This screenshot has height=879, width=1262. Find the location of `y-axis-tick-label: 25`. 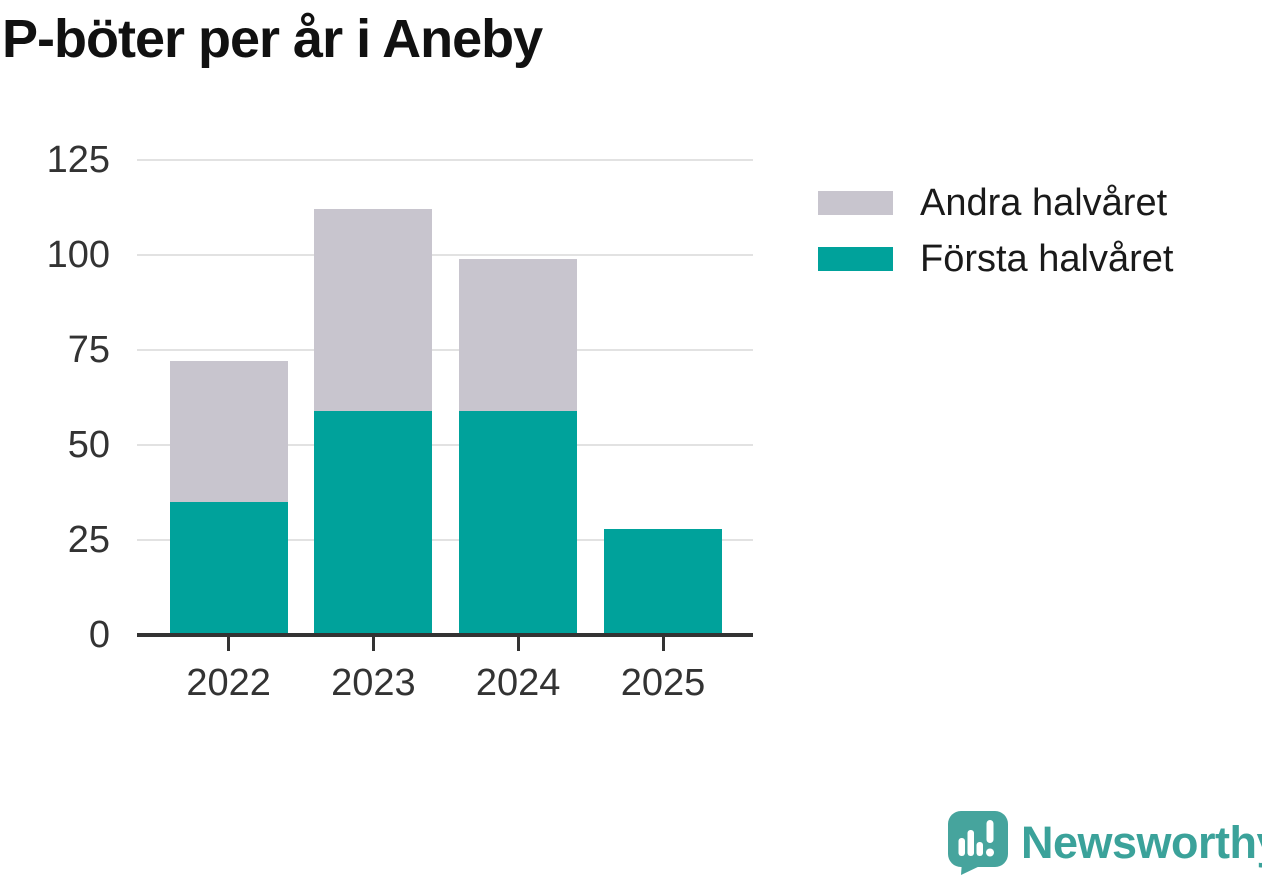

y-axis-tick-label: 25 is located at coordinates (88, 540).